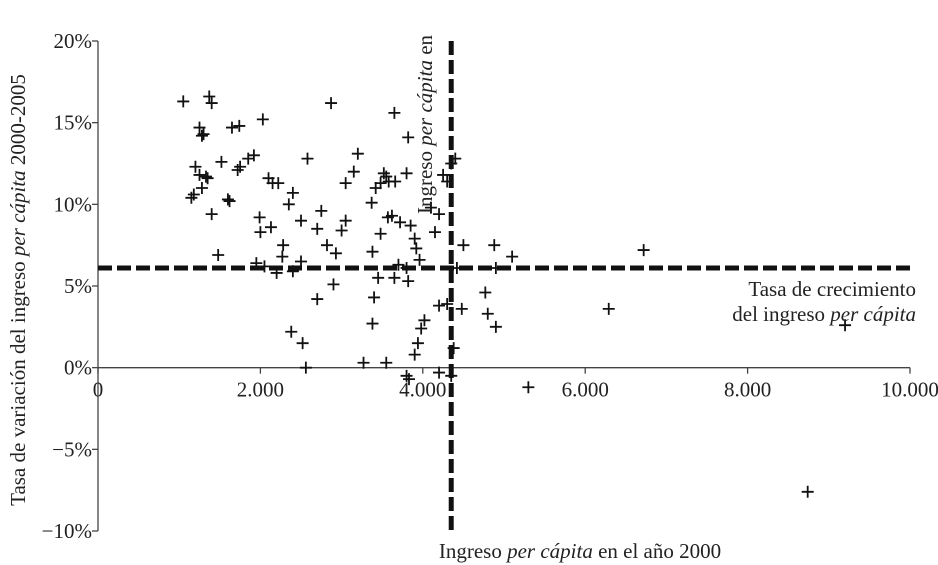 The width and height of the screenshot is (938, 565). I want to click on vertical-line-annotation: Ingreso per cápita en, so click(425, 124).